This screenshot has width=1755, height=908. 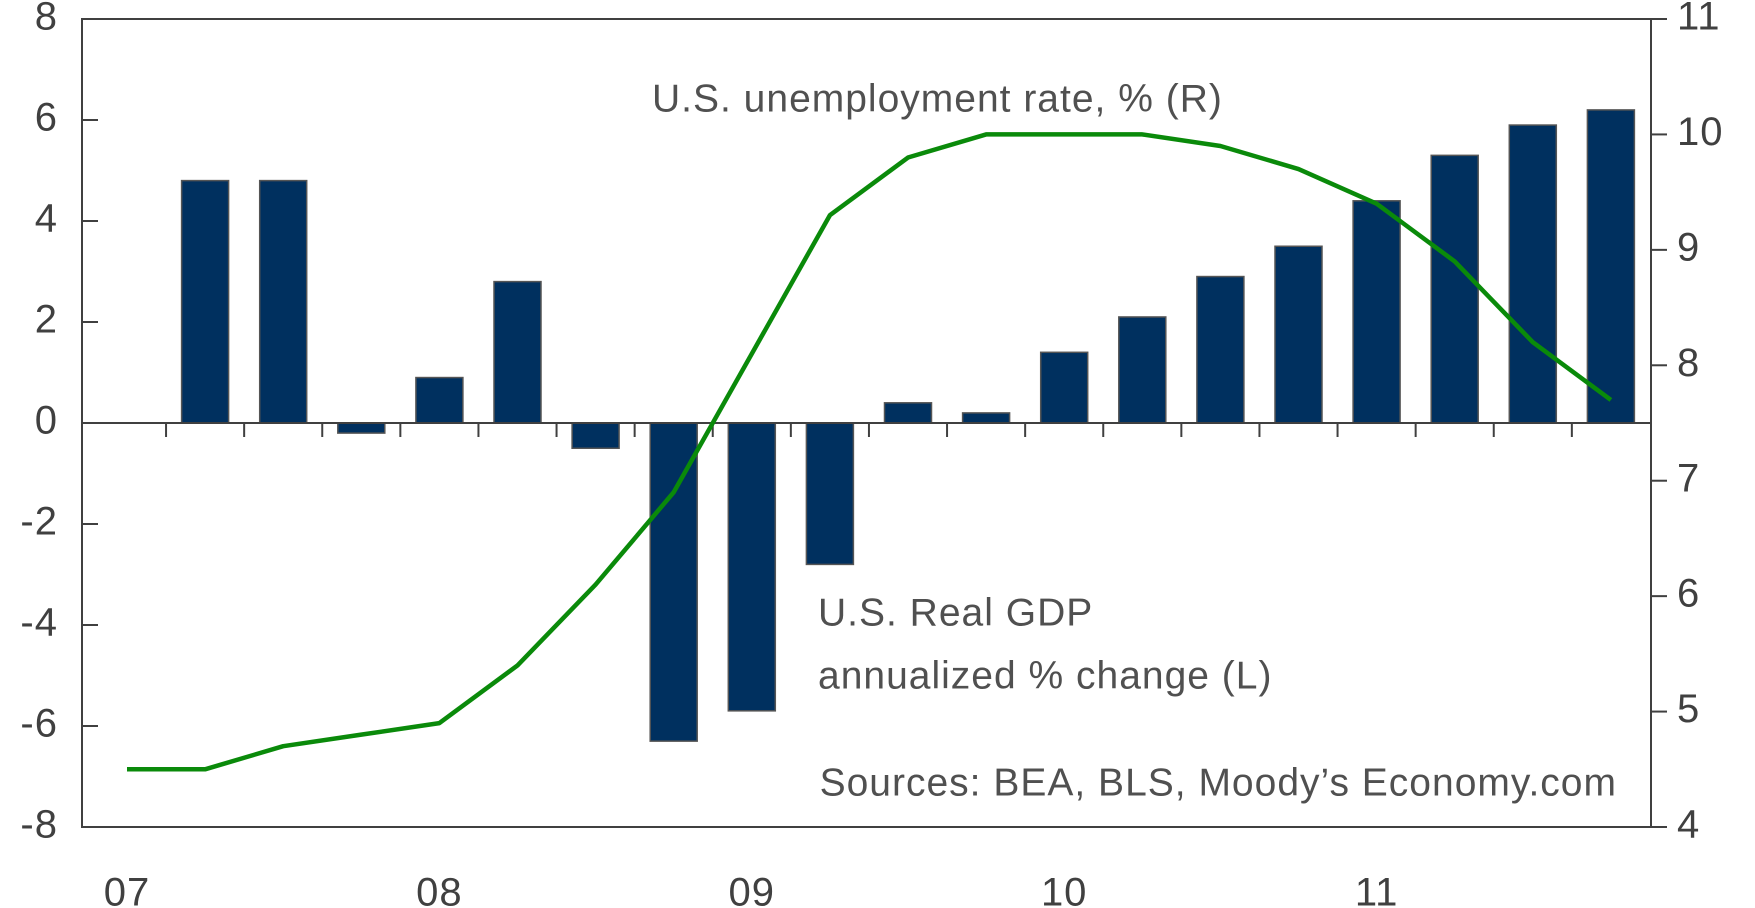 What do you see at coordinates (955, 612) in the screenshot?
I see `annotation: U.S. Real GDP` at bounding box center [955, 612].